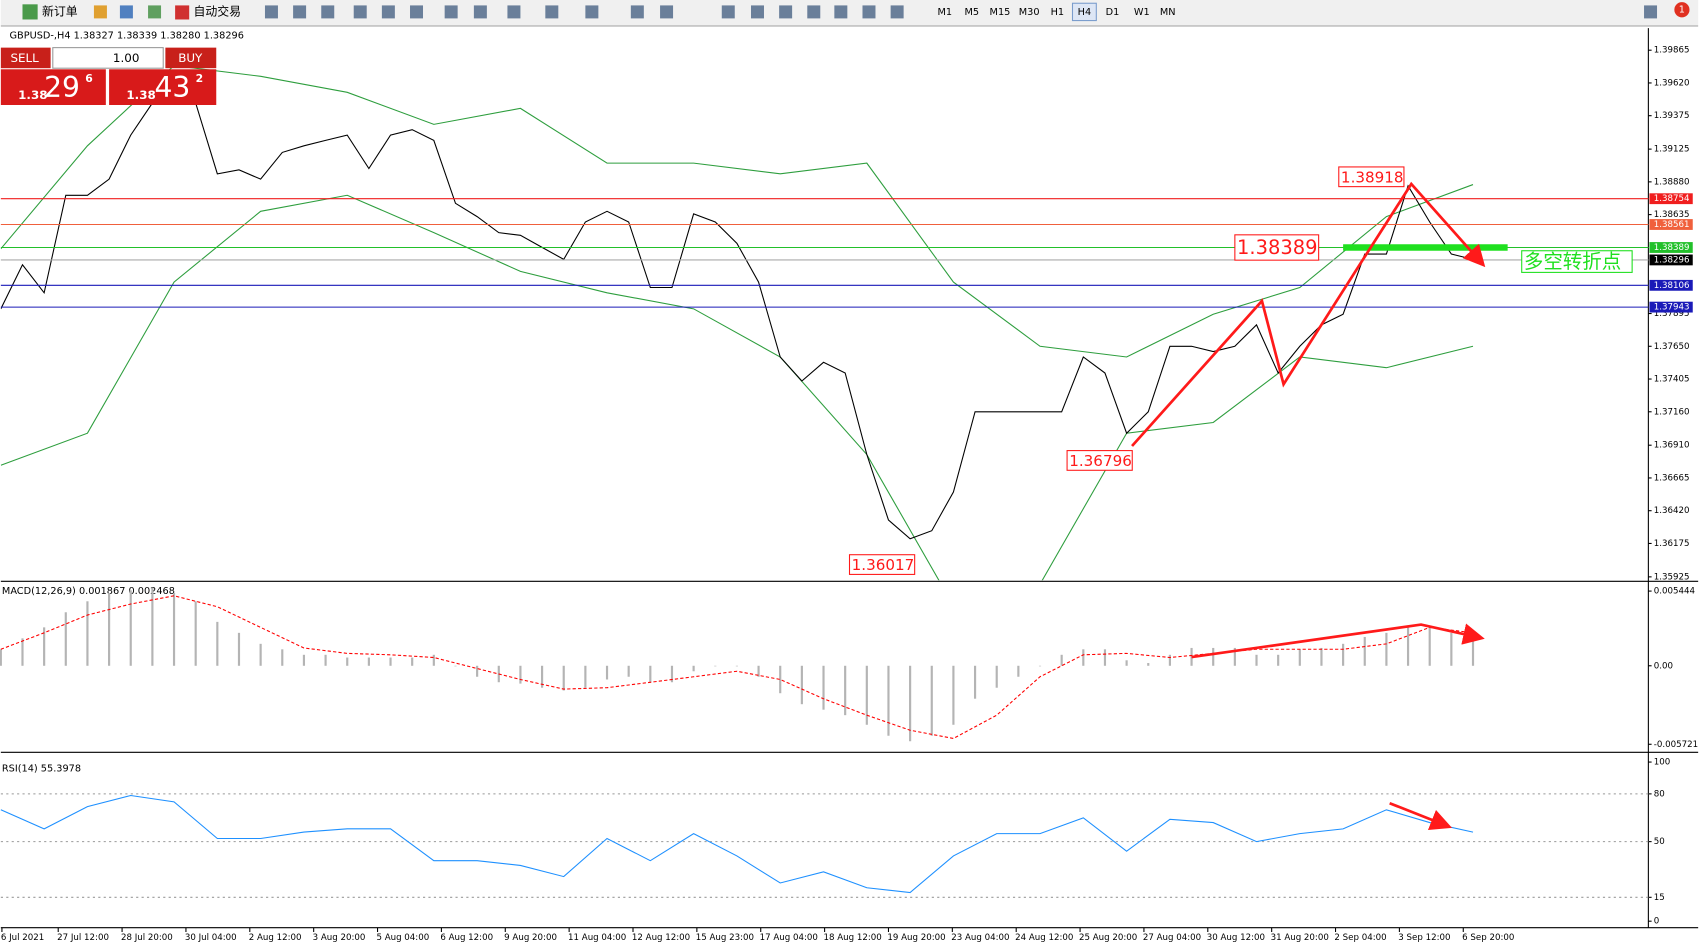 Image resolution: width=1699 pixels, height=945 pixels. I want to click on y-tick-label: 1.35925, so click(1672, 577).